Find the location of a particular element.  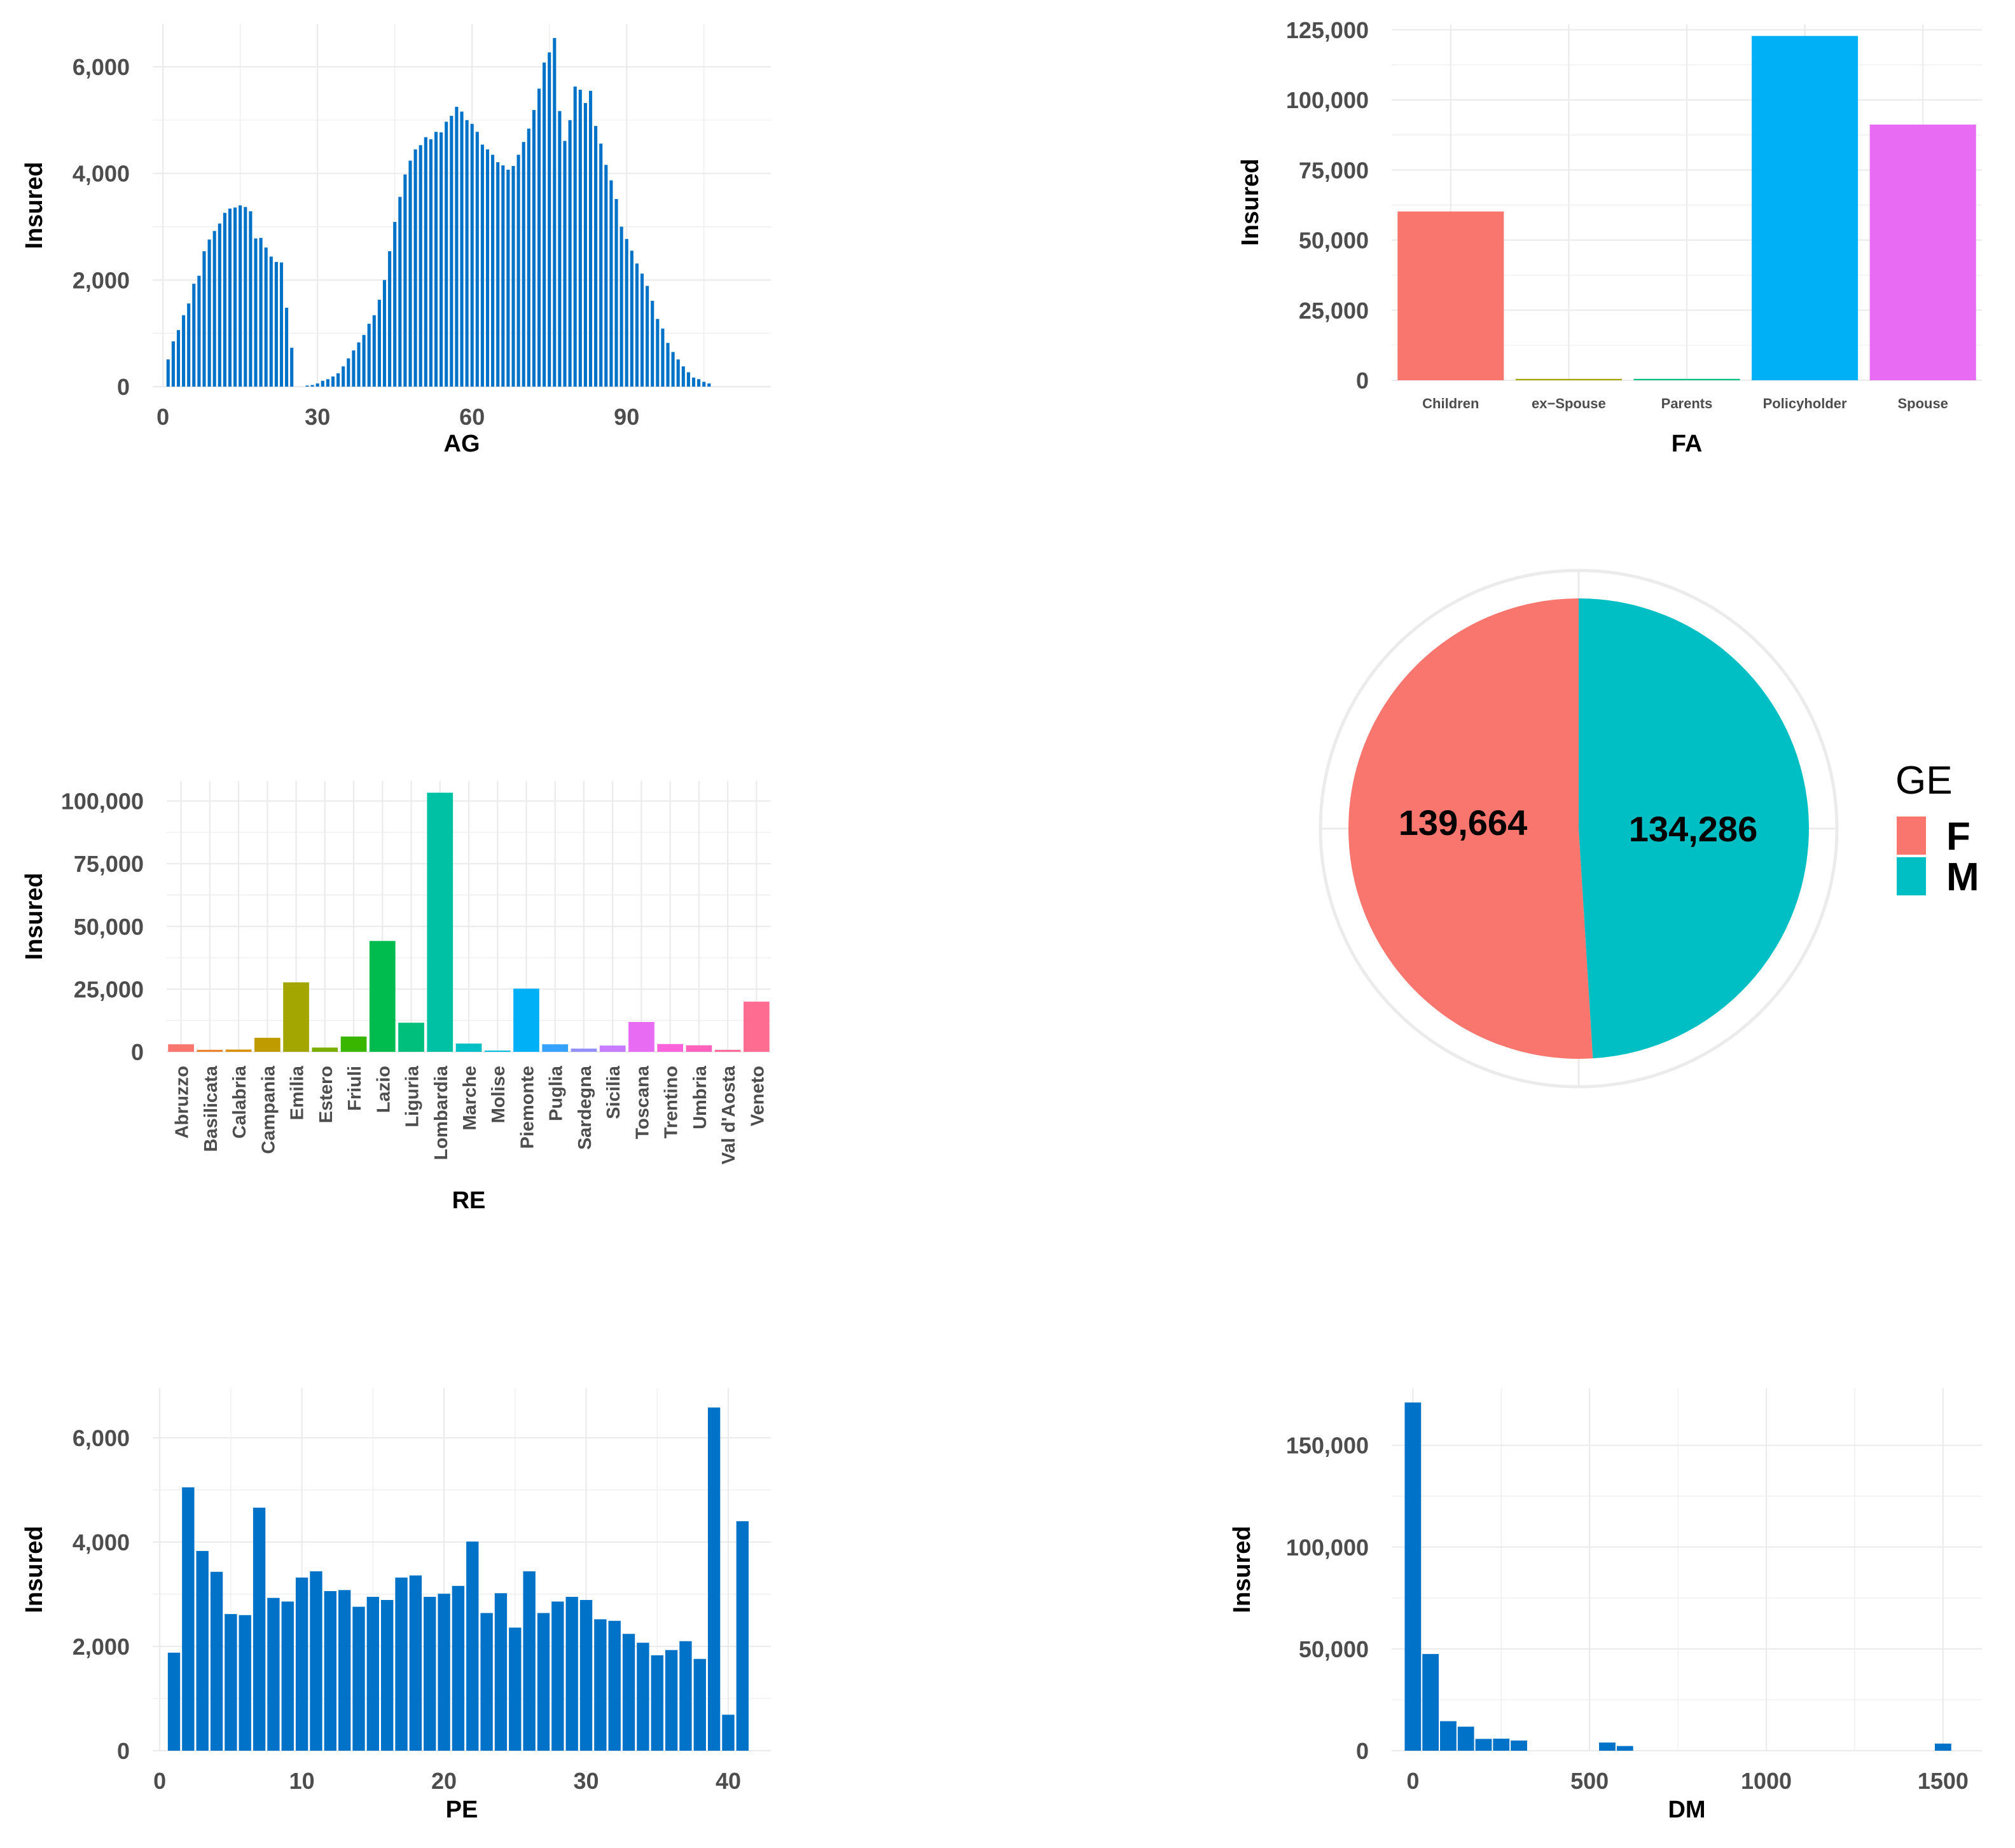

ge-slice-label-F: 139,664 is located at coordinates (1463, 823).